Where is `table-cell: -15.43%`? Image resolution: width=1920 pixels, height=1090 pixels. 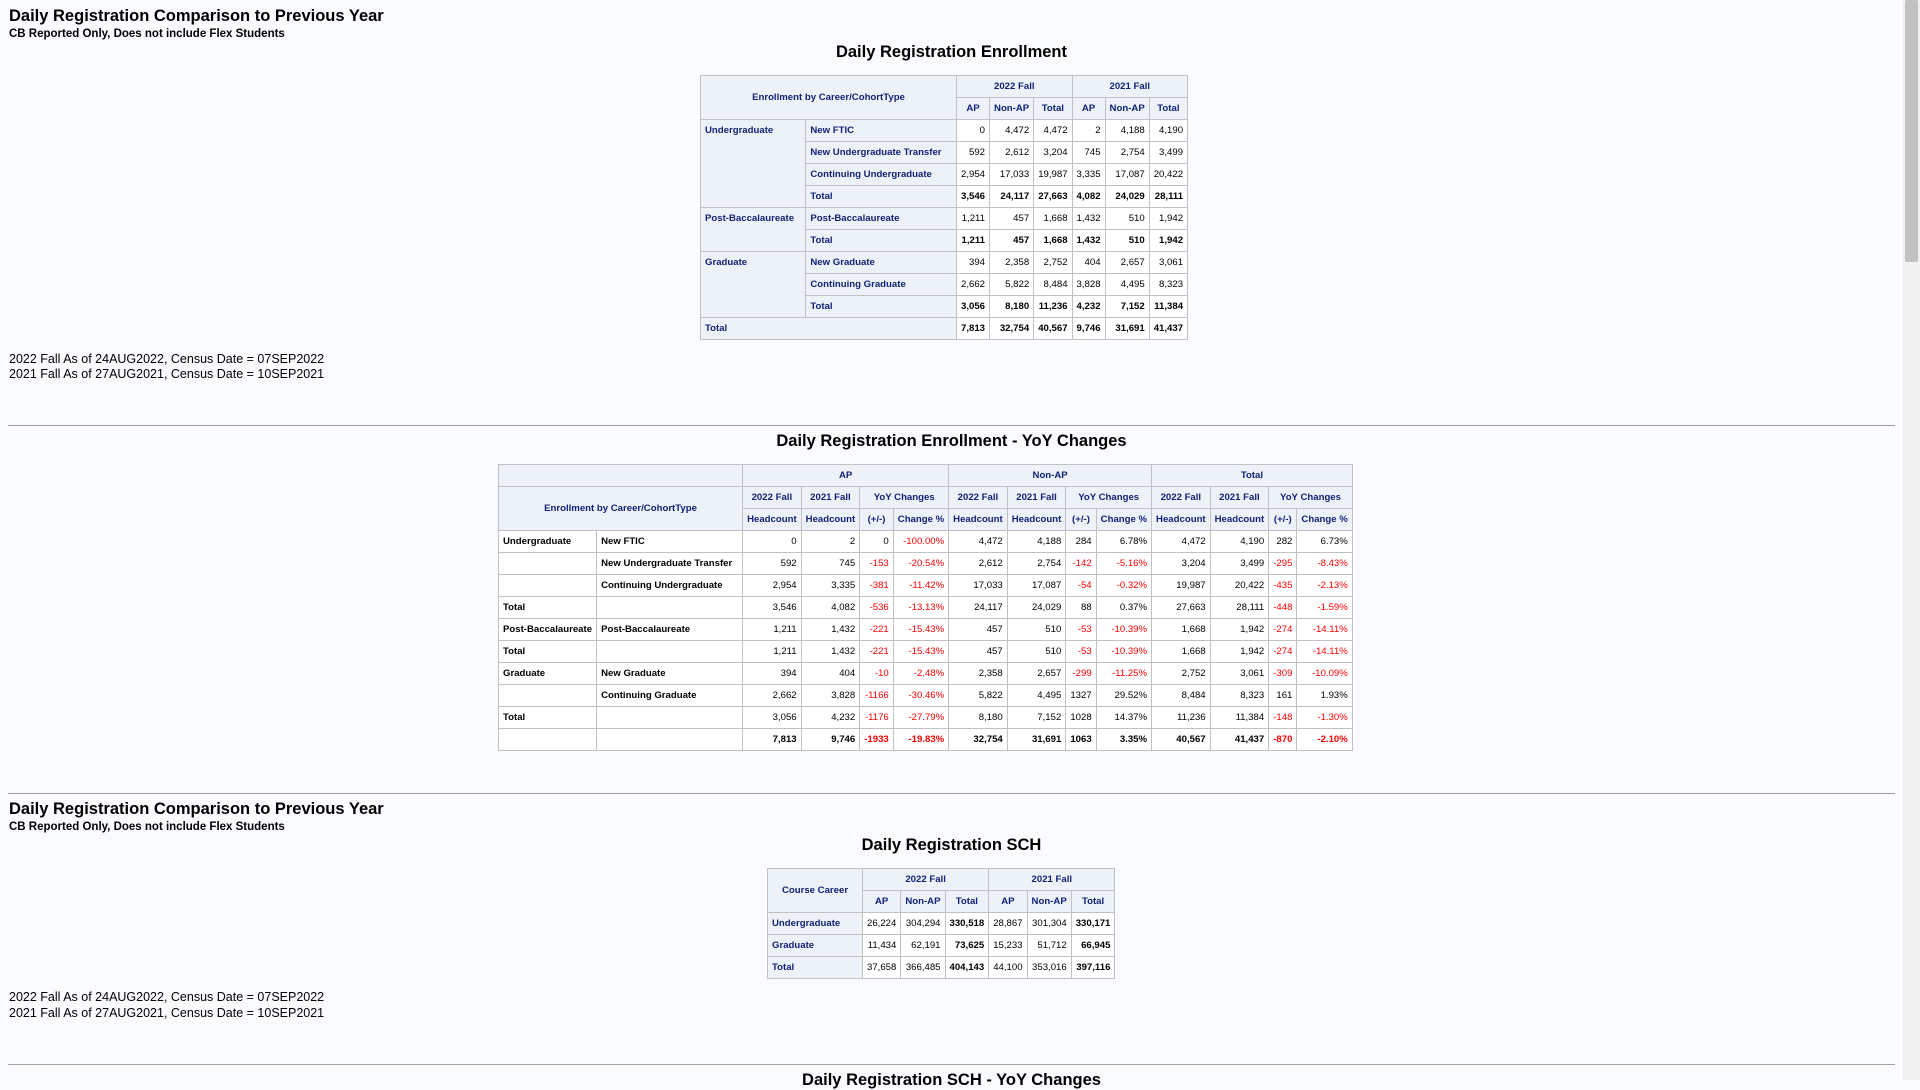
table-cell: -15.43% is located at coordinates (921, 651).